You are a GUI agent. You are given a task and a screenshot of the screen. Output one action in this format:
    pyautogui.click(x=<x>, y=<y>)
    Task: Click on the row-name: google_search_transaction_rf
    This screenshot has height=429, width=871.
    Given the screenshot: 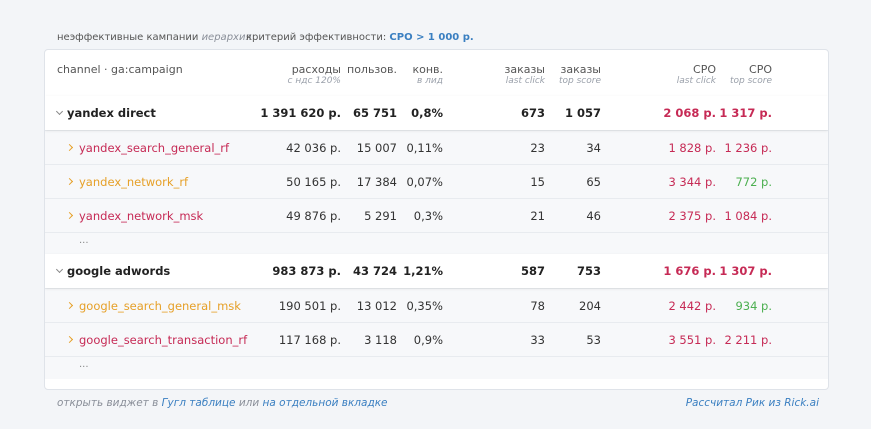 What is the action you would take?
    pyautogui.click(x=163, y=340)
    